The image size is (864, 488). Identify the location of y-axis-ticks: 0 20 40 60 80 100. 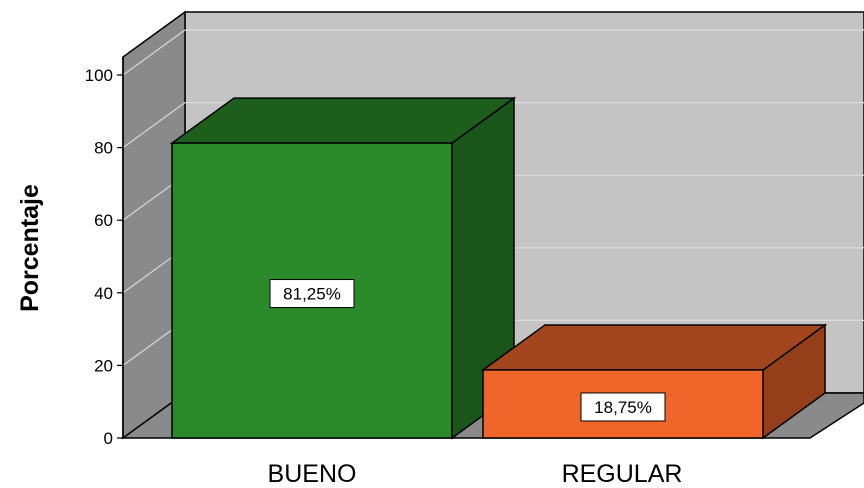
(104, 252).